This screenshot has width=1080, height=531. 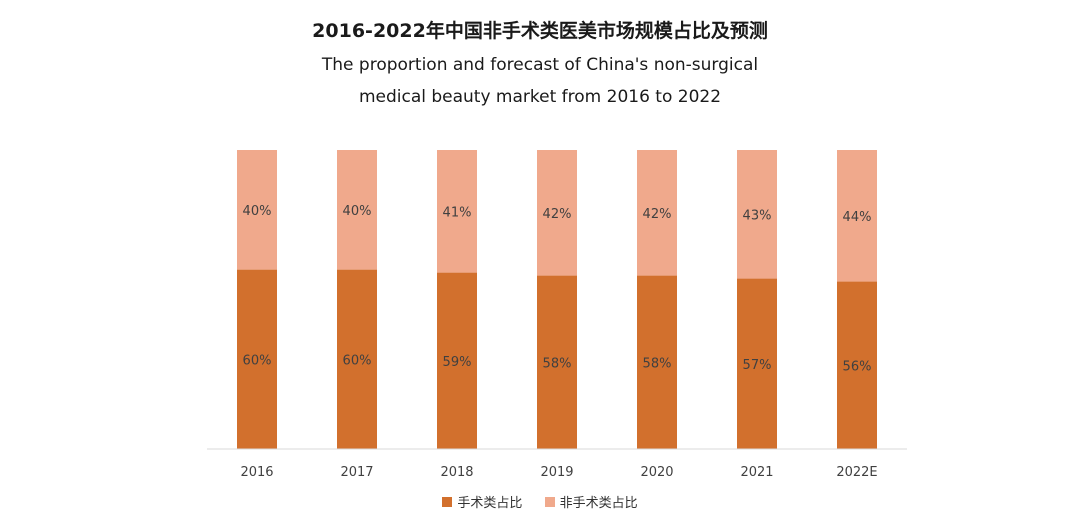 I want to click on data-label-surgical-2021: 57%, so click(x=757, y=365).